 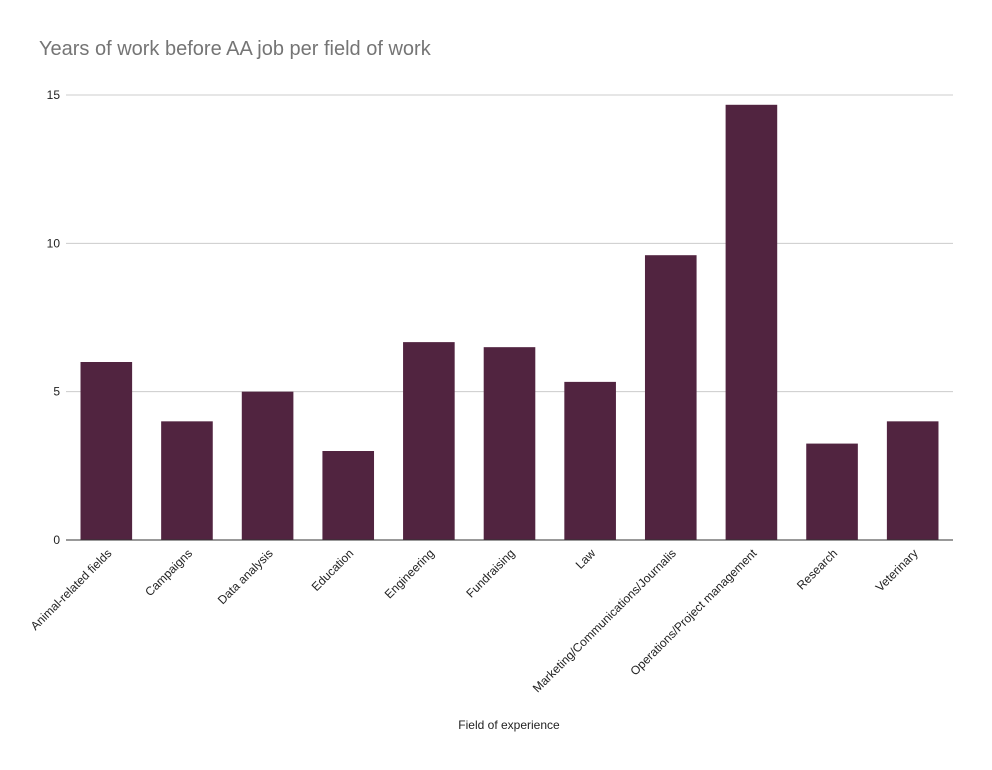 What do you see at coordinates (54, 95) in the screenshot?
I see `y-tick-label: 15` at bounding box center [54, 95].